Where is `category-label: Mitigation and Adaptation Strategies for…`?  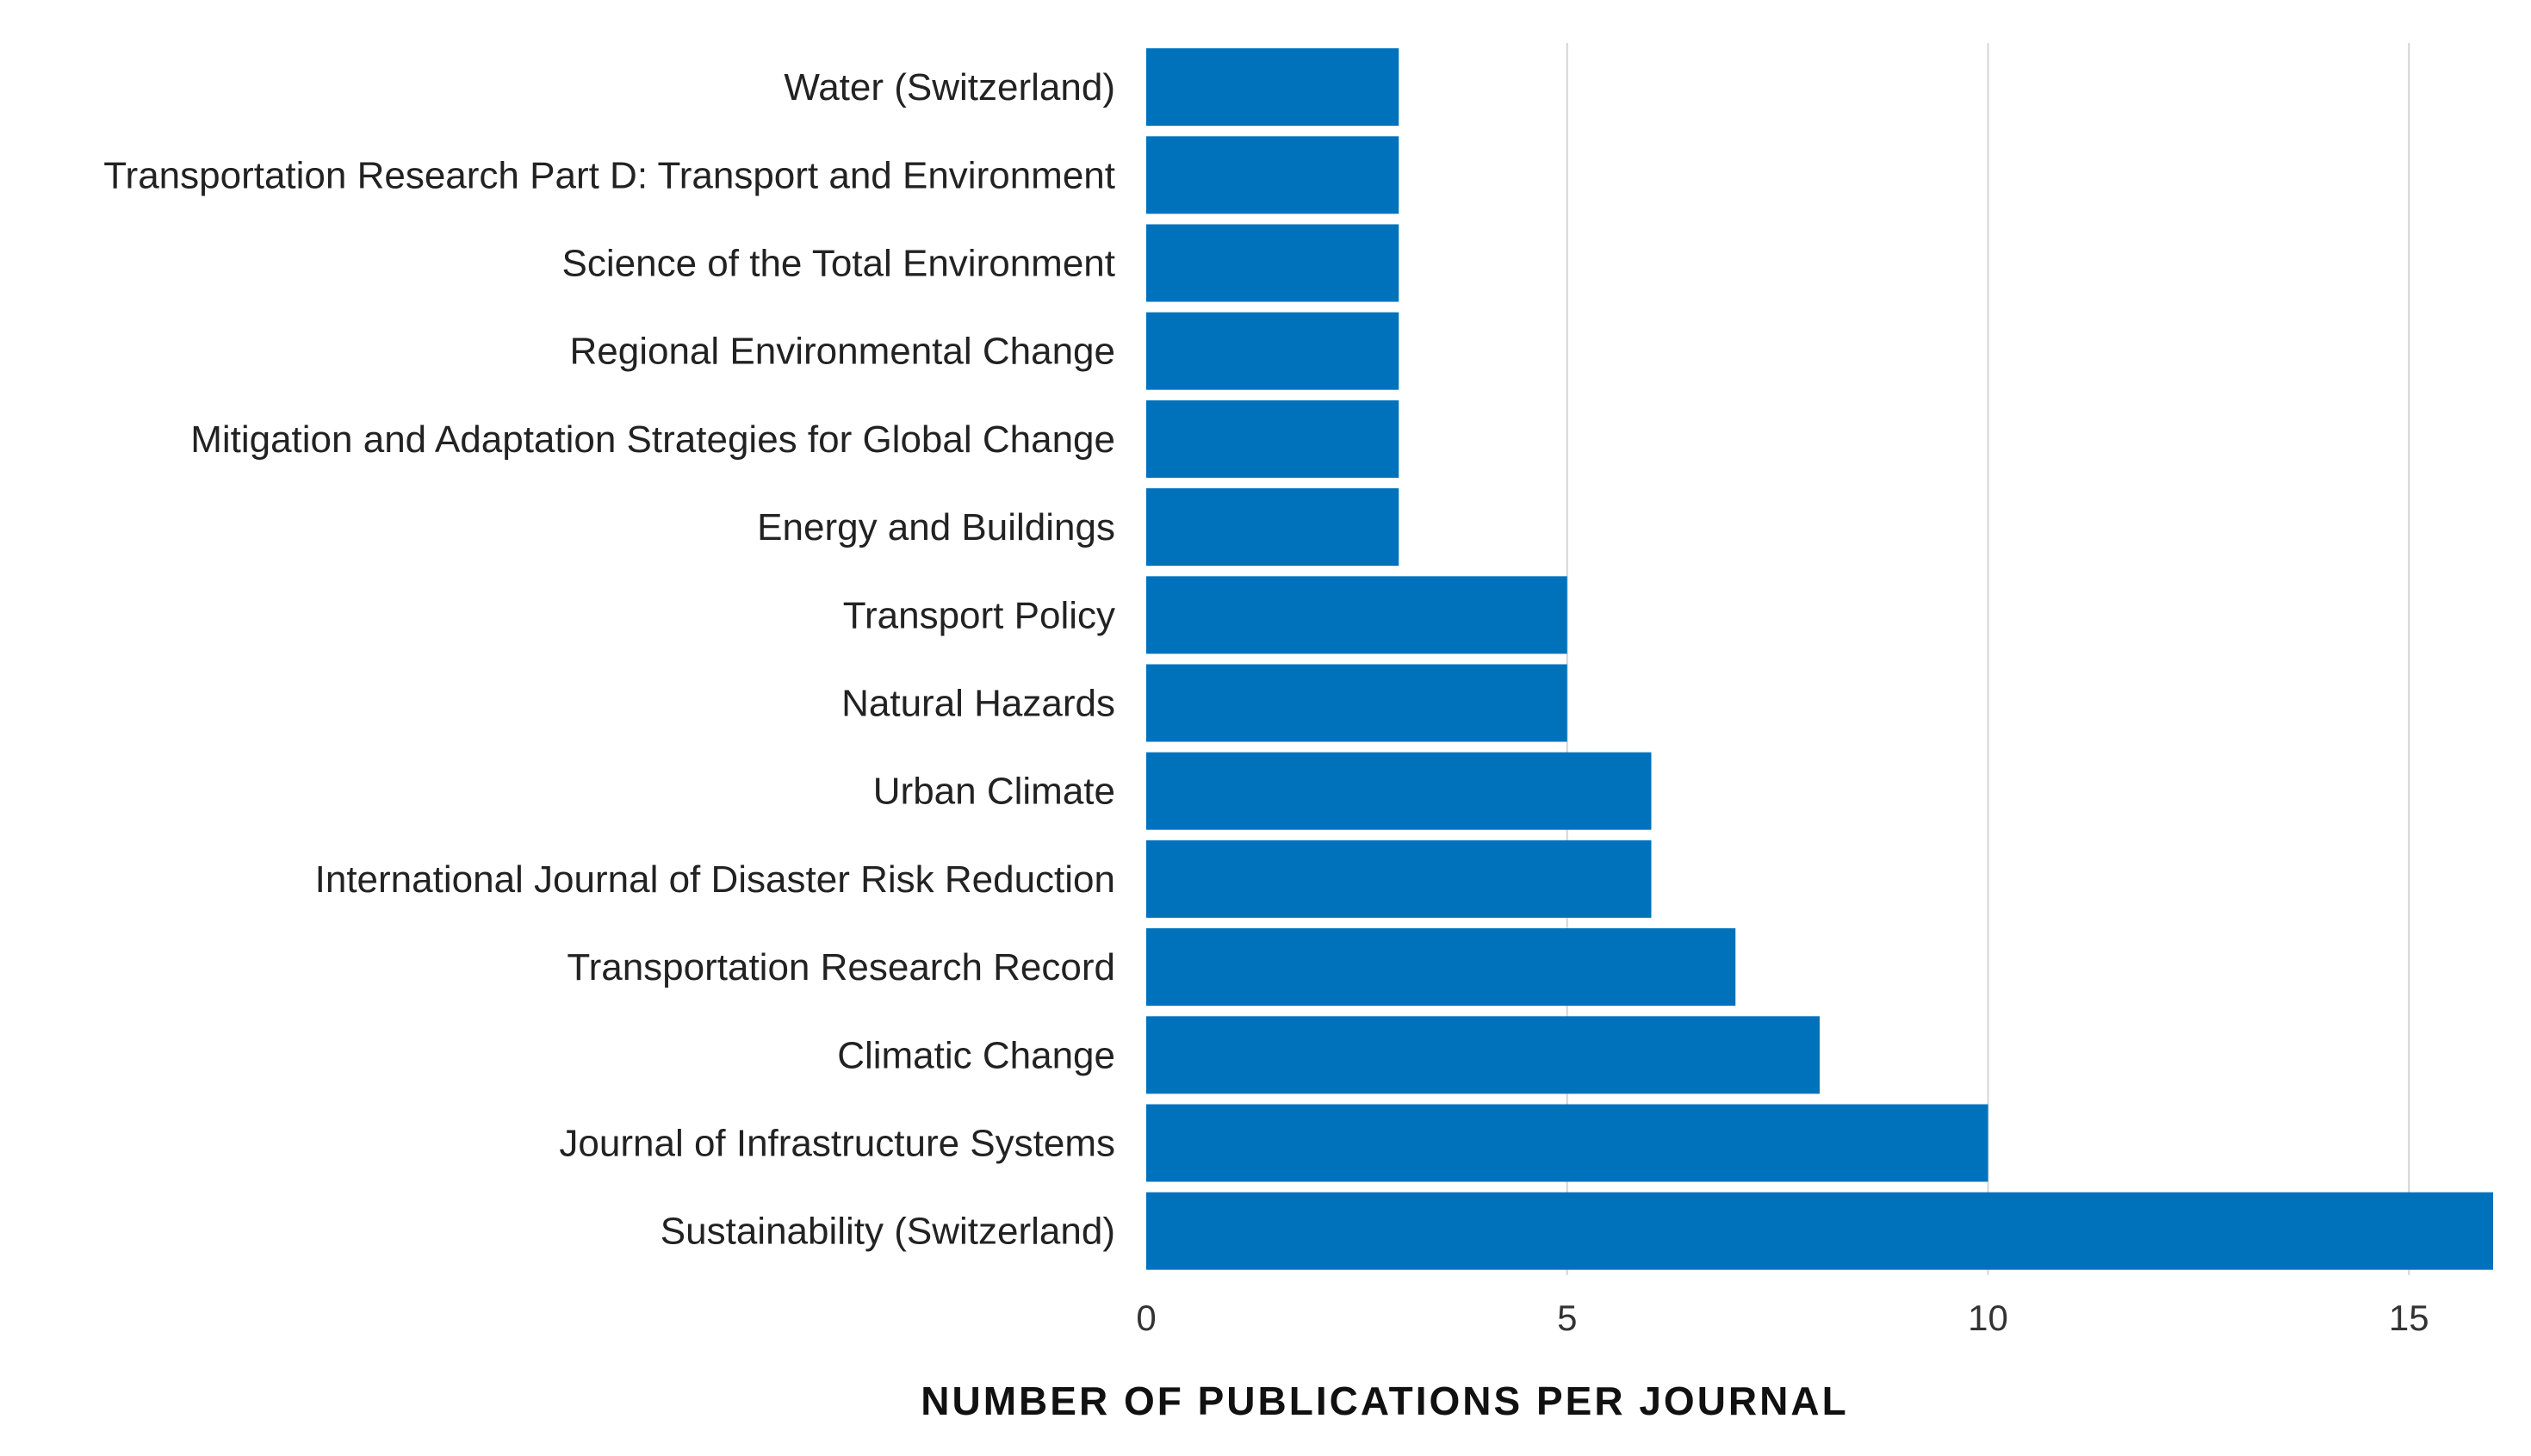 category-label: Mitigation and Adaptation Strategies for… is located at coordinates (652, 440).